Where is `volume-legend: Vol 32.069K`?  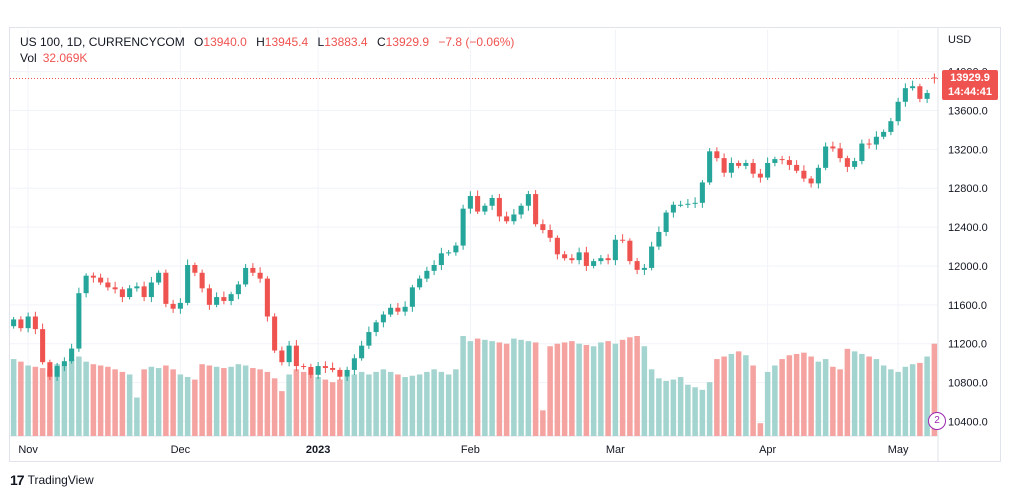 volume-legend: Vol 32.069K is located at coordinates (53, 58).